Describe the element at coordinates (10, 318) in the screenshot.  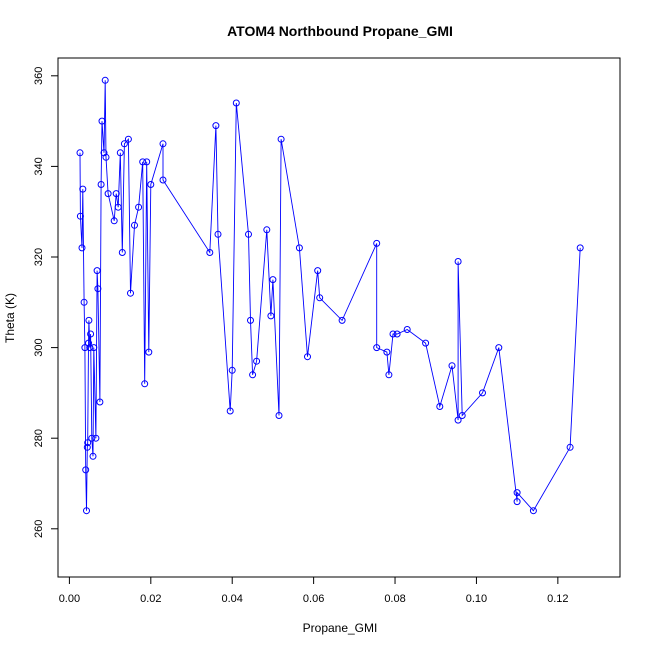
I see `y-axis-label: Theta (K)` at that location.